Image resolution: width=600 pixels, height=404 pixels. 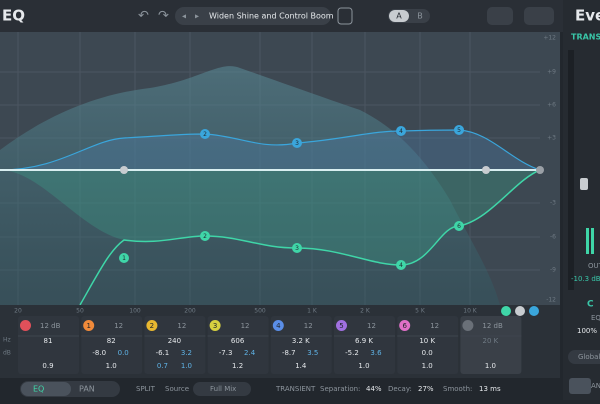 I want to click on band-row2: 3.2, so click(x=186, y=353).